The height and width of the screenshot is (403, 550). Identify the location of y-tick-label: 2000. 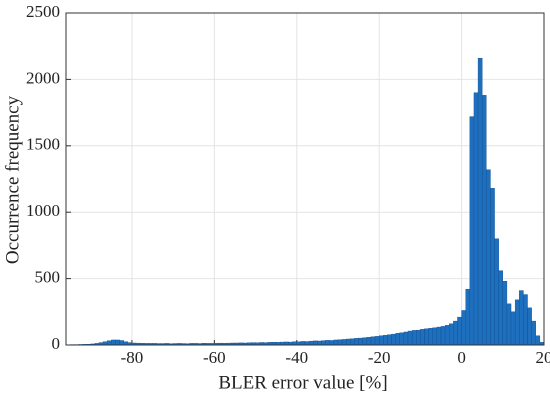
(43, 77).